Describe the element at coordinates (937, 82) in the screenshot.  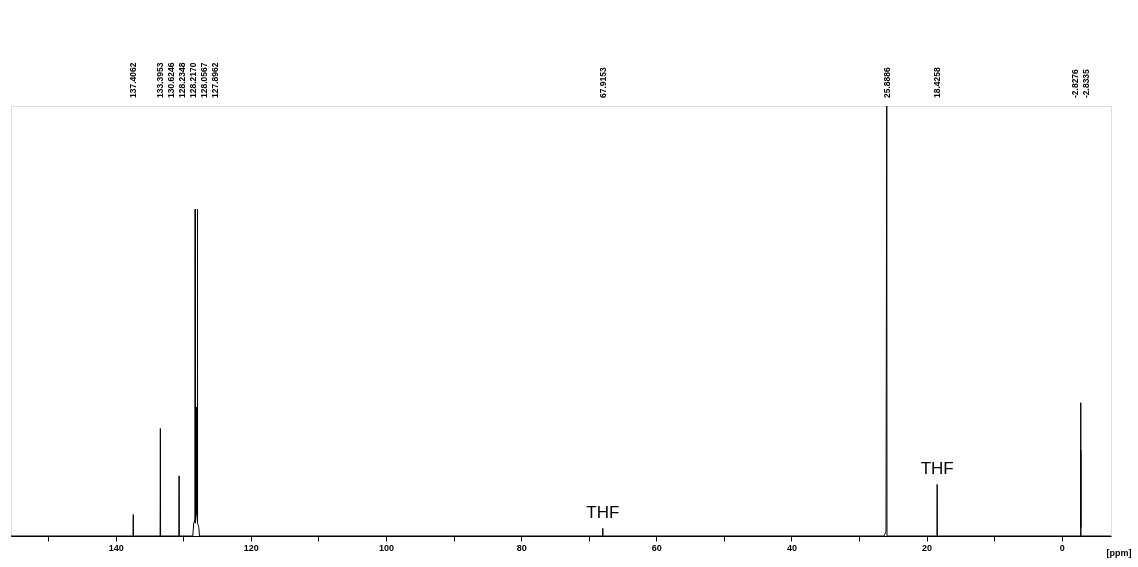
I see `text: 18.4258` at that location.